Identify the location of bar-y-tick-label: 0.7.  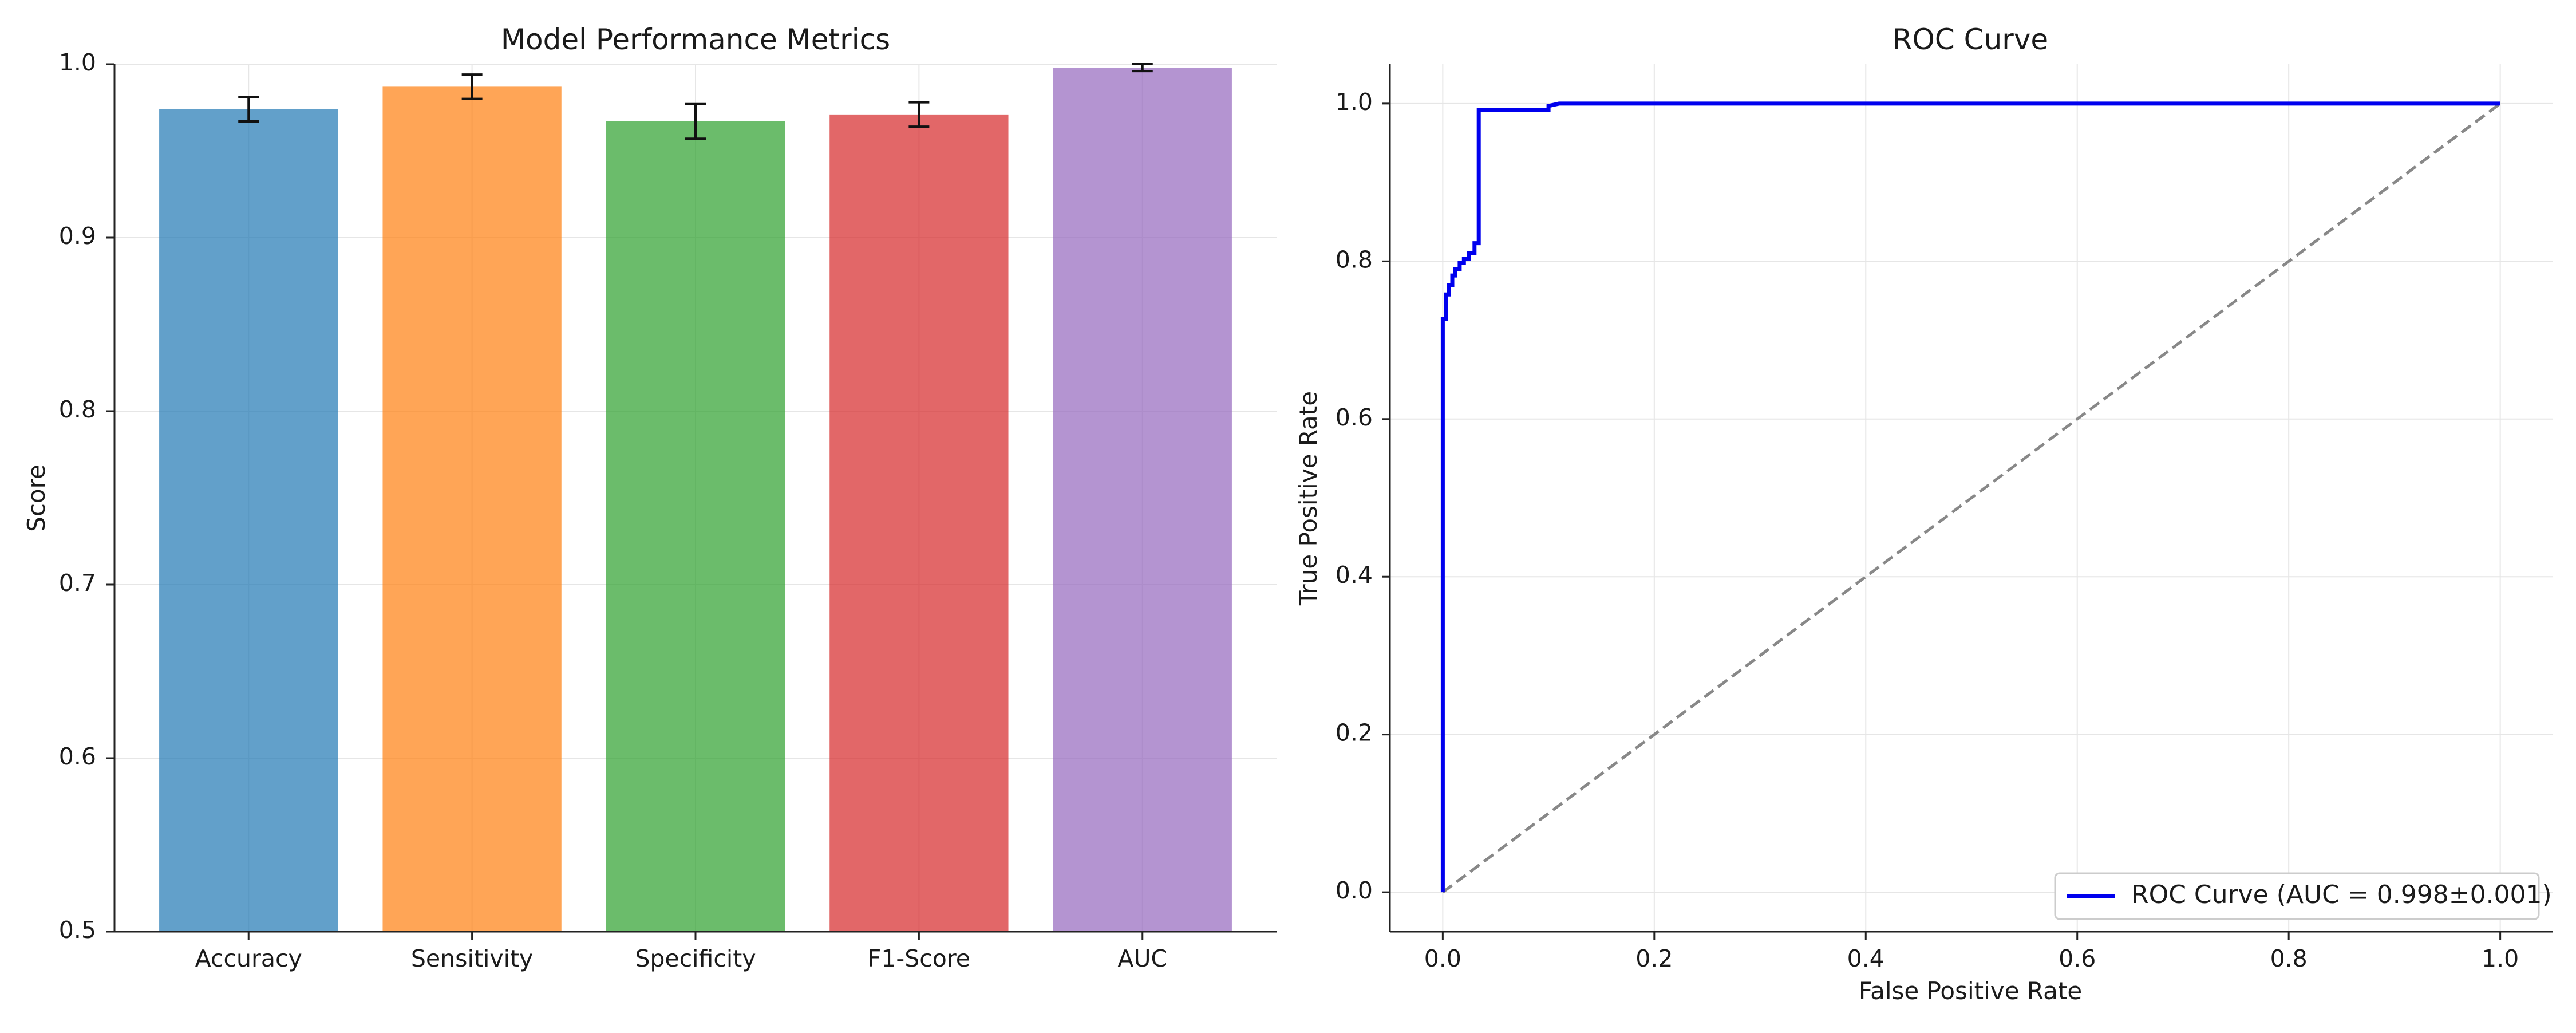
(77, 583).